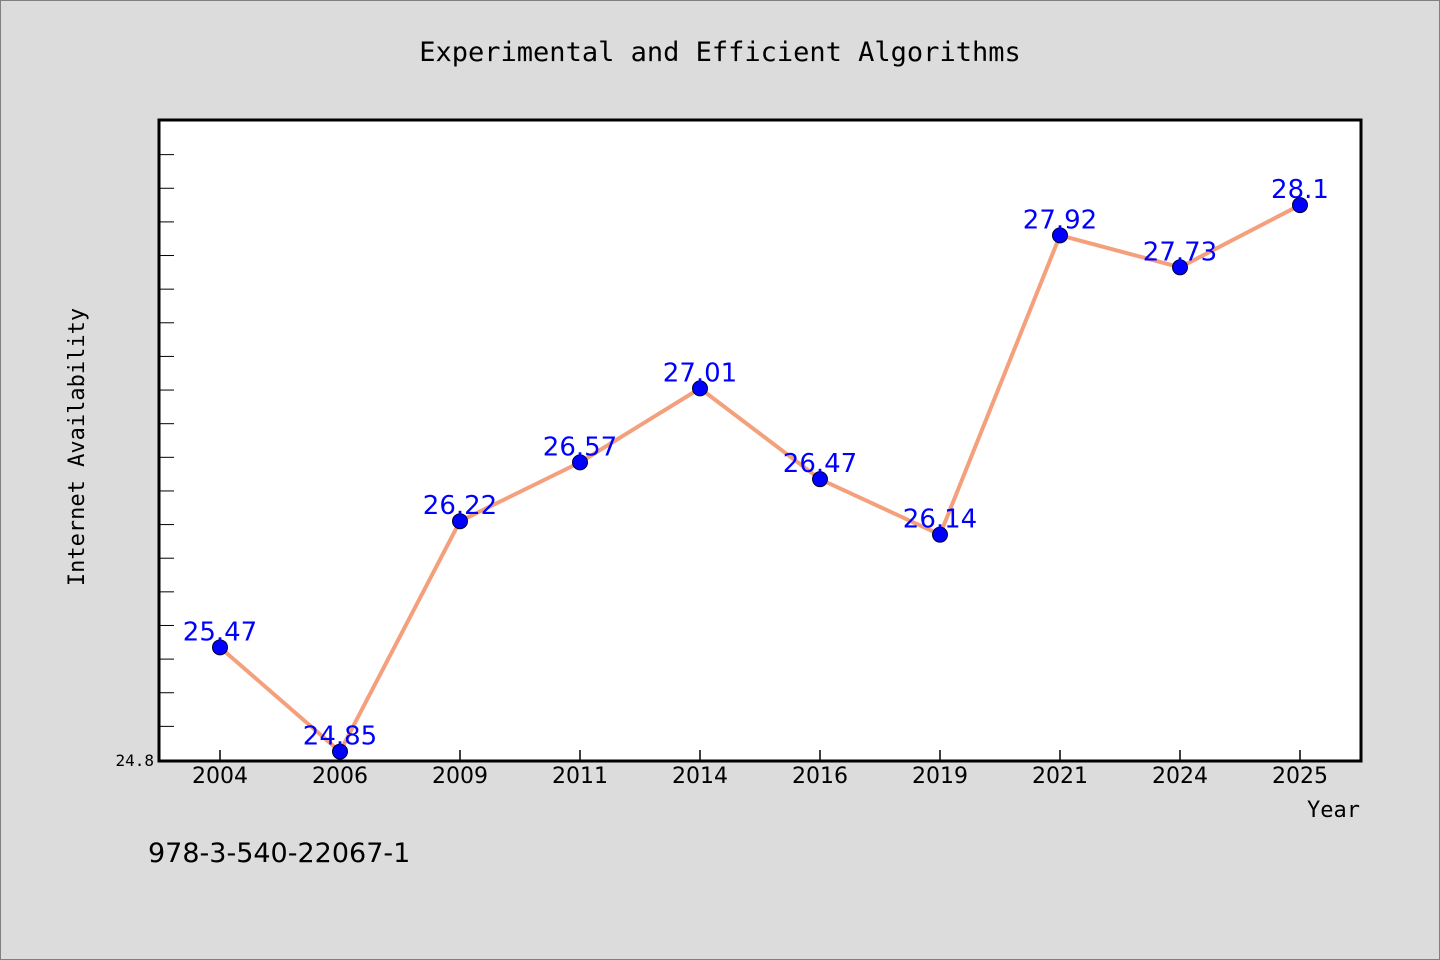 This screenshot has width=1440, height=960. What do you see at coordinates (460, 506) in the screenshot?
I see `data-label: 26.22` at bounding box center [460, 506].